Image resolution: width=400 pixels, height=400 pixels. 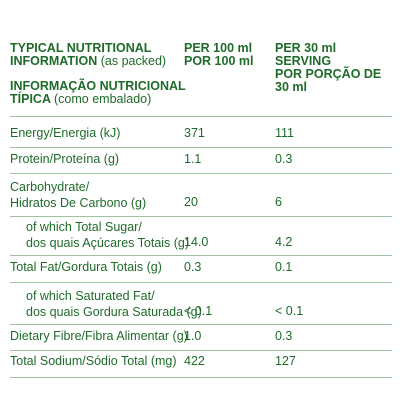 What do you see at coordinates (284, 242) in the screenshot?
I see `value-per-serving: 4.2` at bounding box center [284, 242].